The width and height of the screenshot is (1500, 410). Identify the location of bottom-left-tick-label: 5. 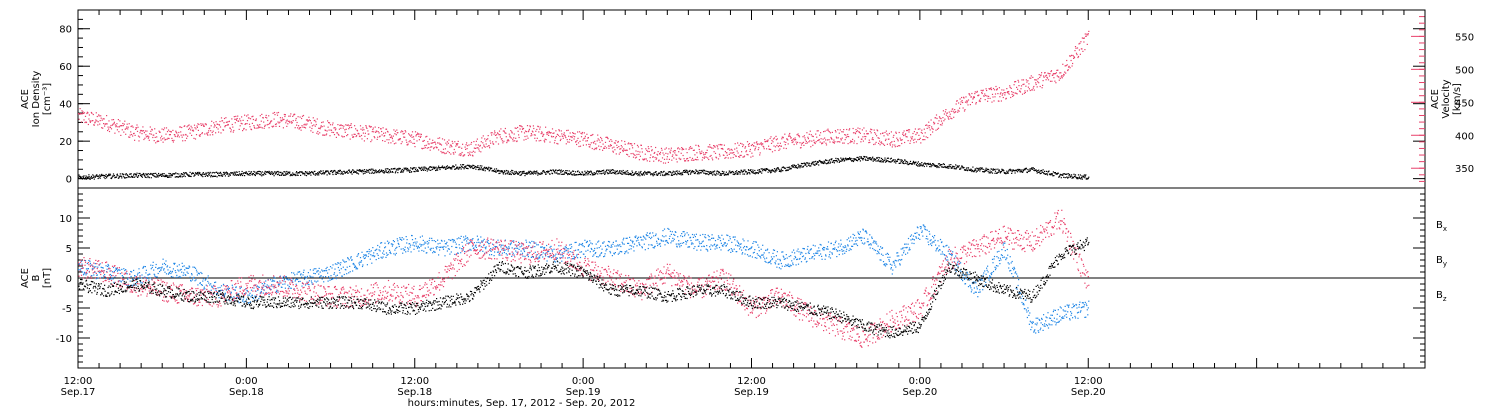
(69, 249).